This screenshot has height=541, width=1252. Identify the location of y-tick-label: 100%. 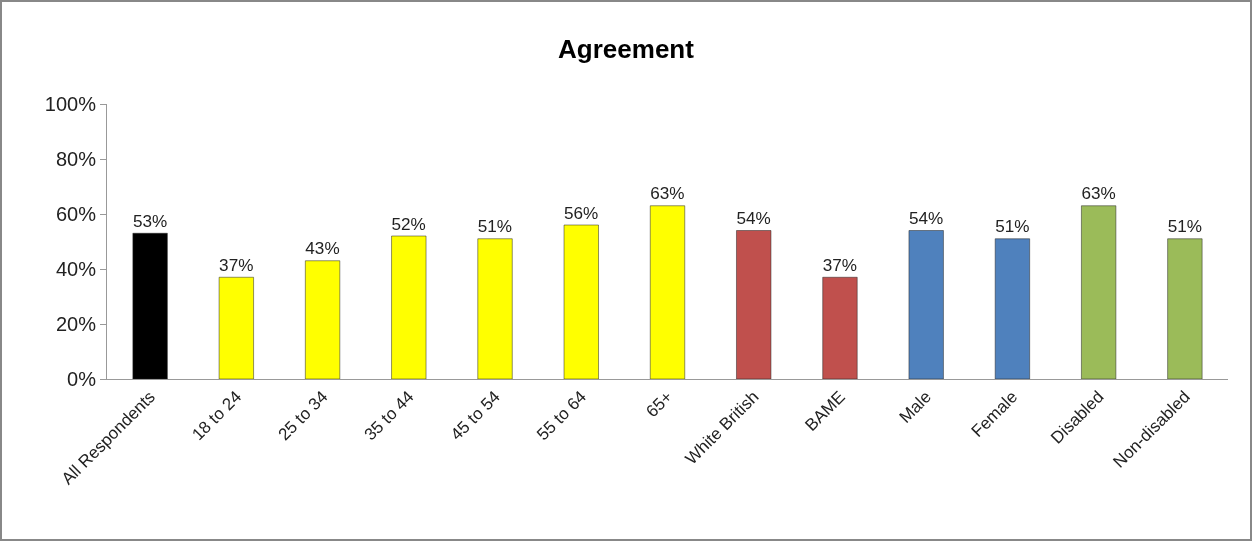
(70, 104).